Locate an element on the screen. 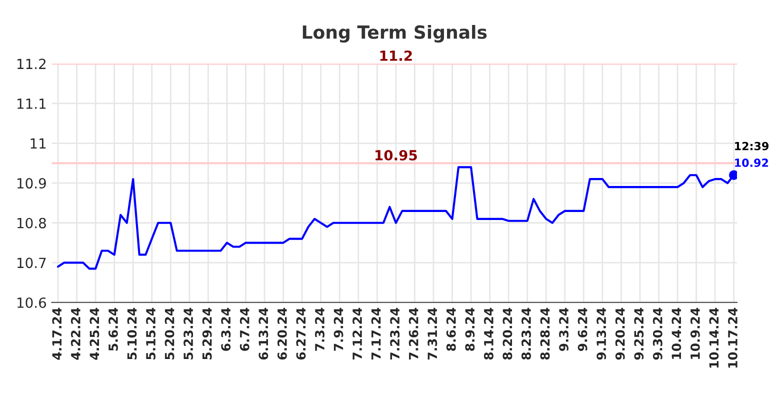 The width and height of the screenshot is (784, 398). x-tick-label: 9.20.24 is located at coordinates (620, 334).